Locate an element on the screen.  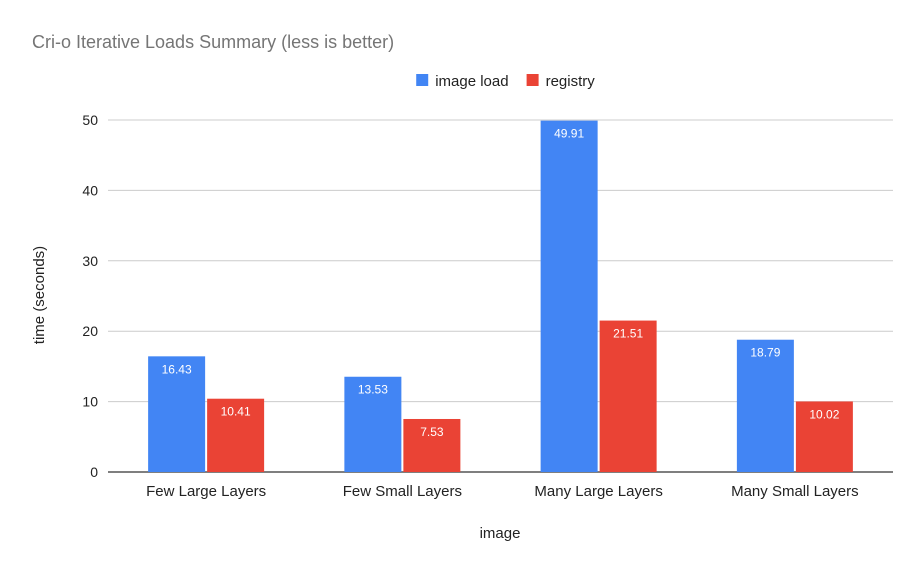
data-label: 18.79 is located at coordinates (765, 353).